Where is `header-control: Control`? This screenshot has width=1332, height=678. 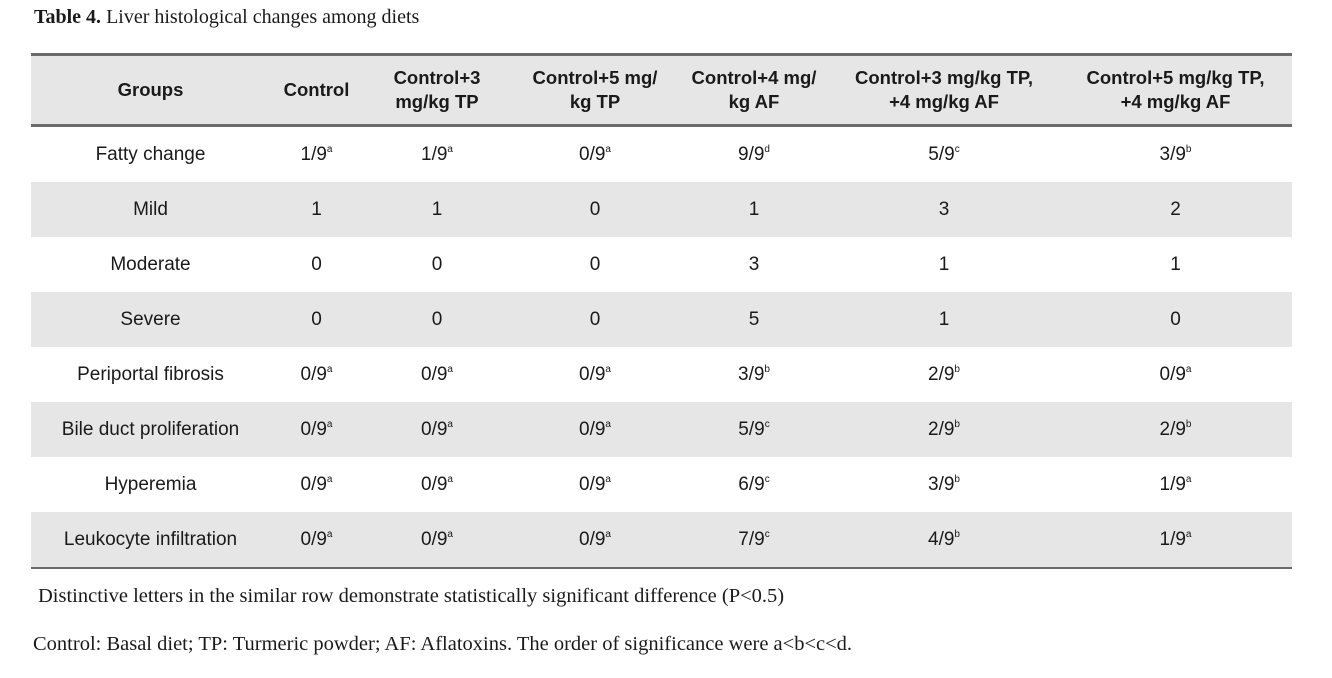 header-control: Control is located at coordinates (316, 90).